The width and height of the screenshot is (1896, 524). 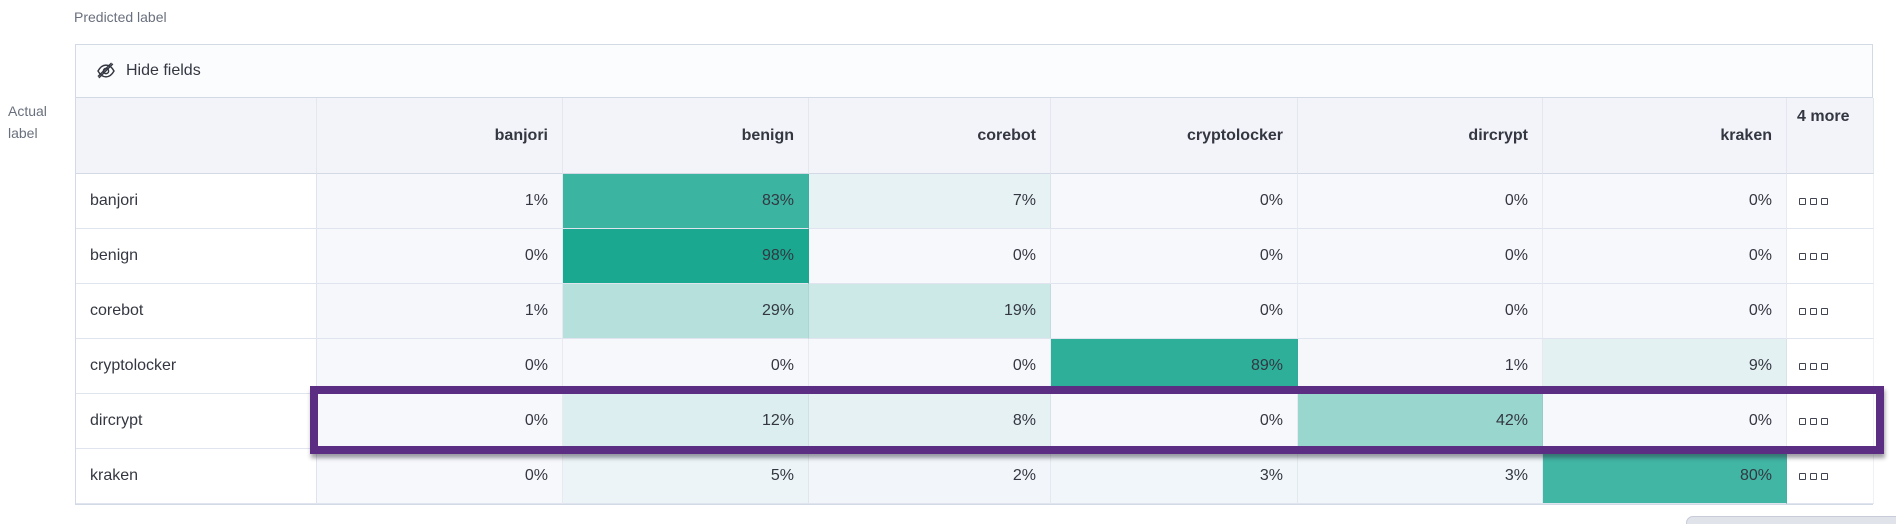 I want to click on row-label-dircrypt: dircrypt, so click(x=196, y=421).